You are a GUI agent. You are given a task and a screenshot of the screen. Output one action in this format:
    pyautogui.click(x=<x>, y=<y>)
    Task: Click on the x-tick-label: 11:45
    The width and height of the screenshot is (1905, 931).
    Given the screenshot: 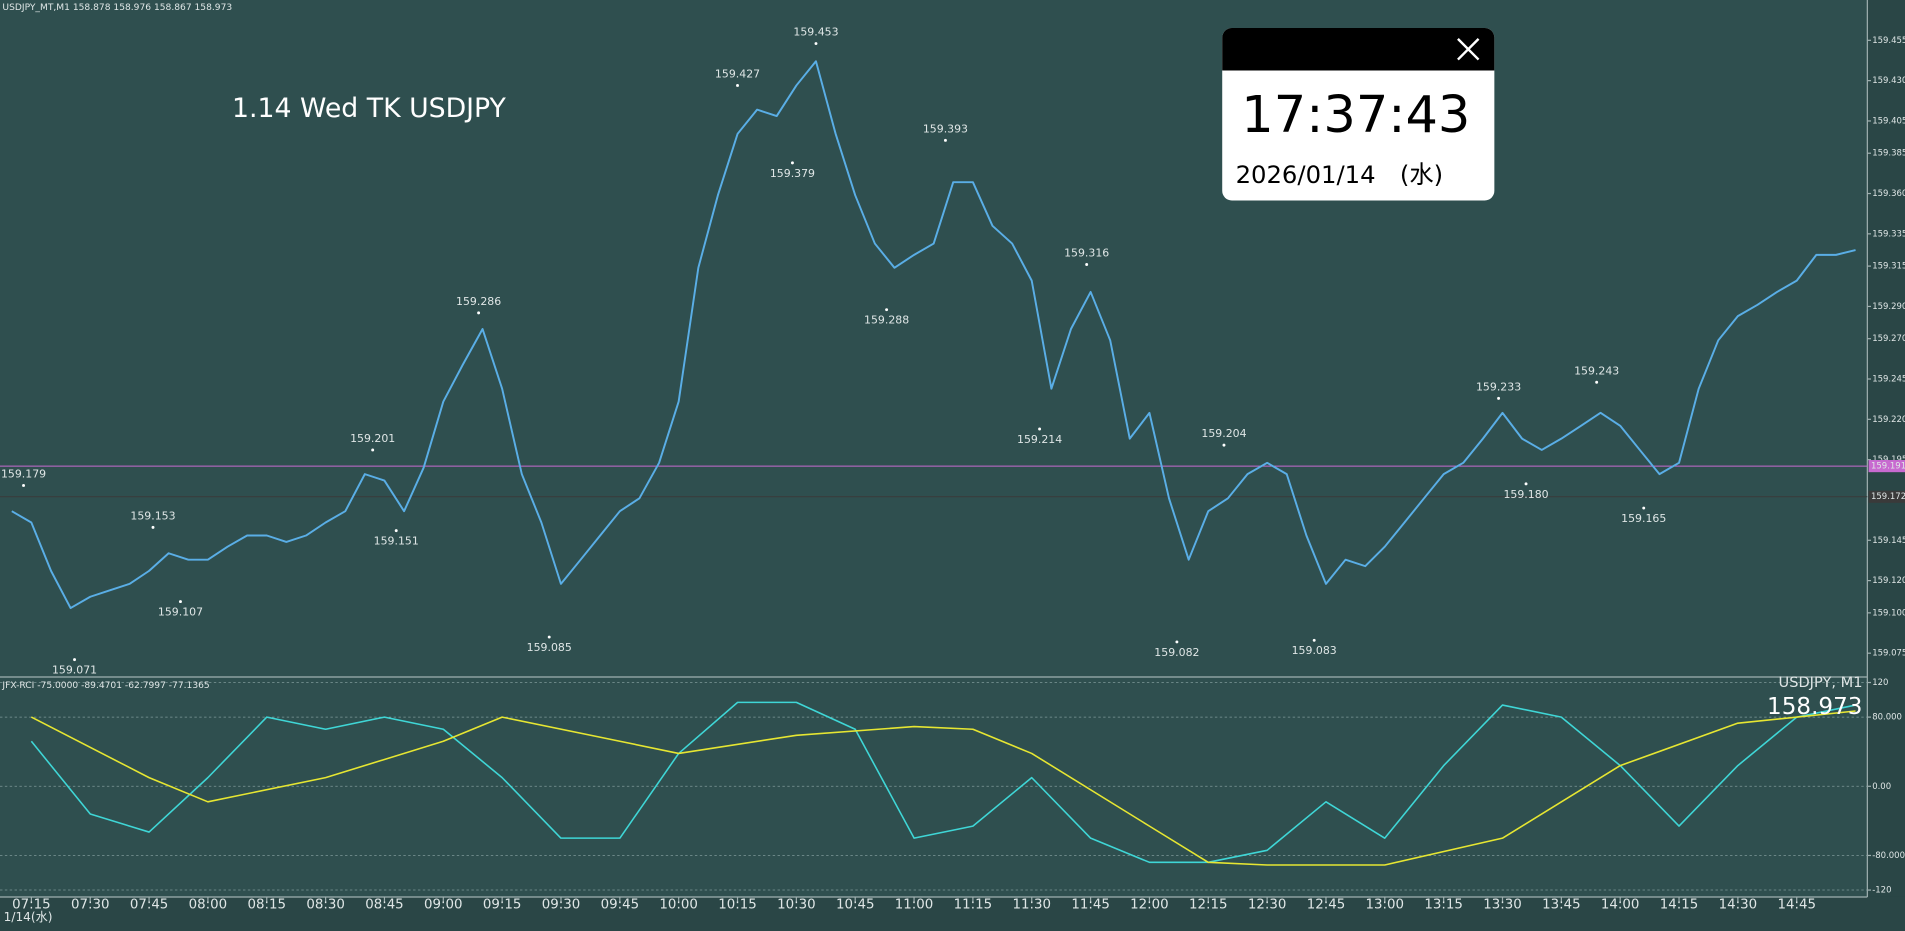 What is the action you would take?
    pyautogui.click(x=1090, y=904)
    